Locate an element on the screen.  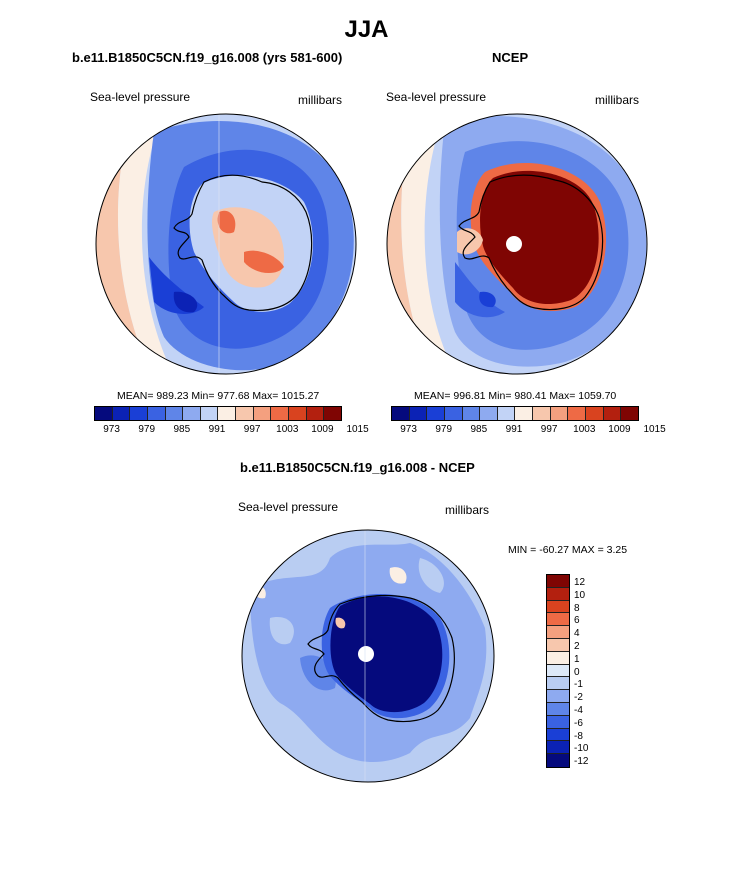
panel-2-units: millibars is located at coordinates (617, 100).